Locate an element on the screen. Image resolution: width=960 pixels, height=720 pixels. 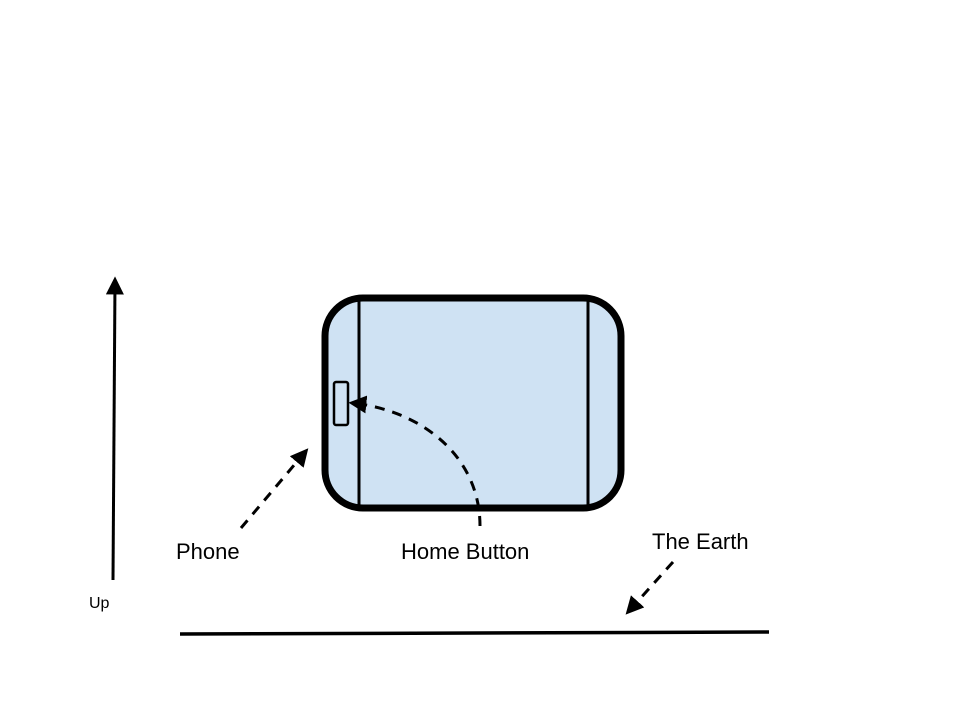
up-label: Up is located at coordinates (99, 603).